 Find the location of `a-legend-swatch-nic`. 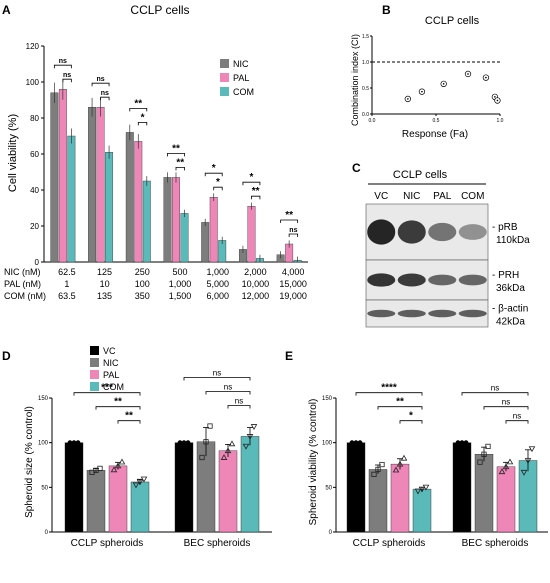

a-legend-swatch-nic is located at coordinates (224, 63).